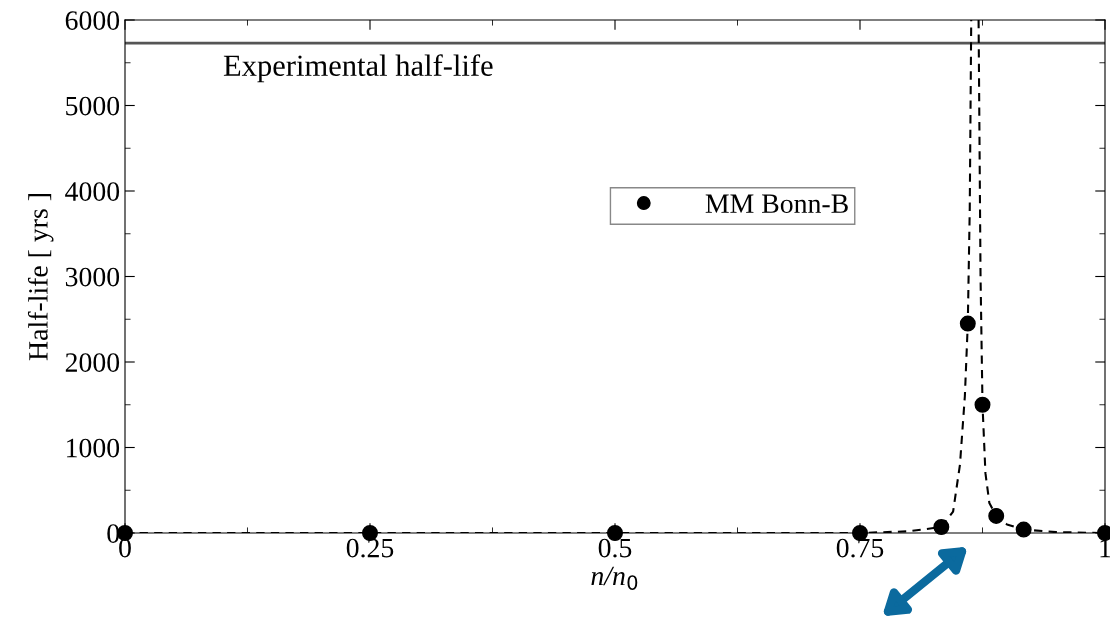 This screenshot has height=624, width=1110. What do you see at coordinates (93, 106) in the screenshot?
I see `y-tick-label: 5000` at bounding box center [93, 106].